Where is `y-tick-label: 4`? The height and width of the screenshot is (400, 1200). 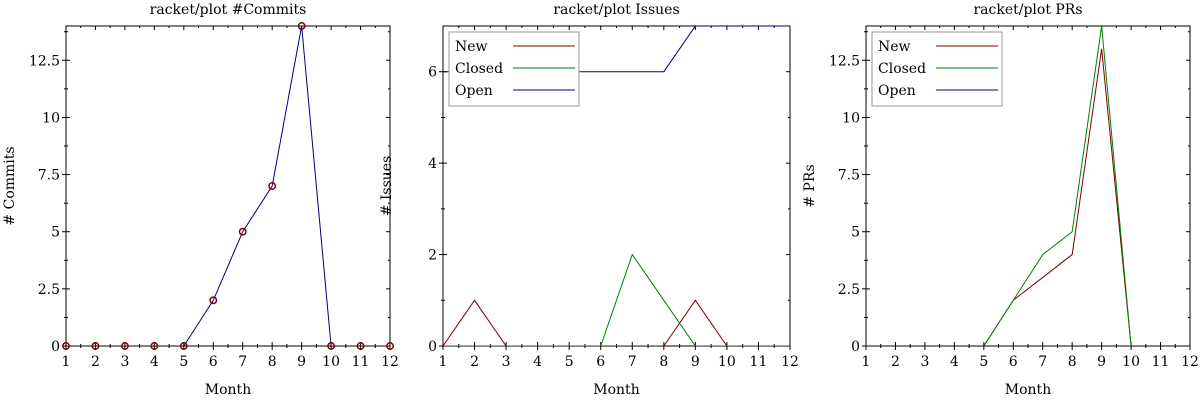 y-tick-label: 4 is located at coordinates (432, 164).